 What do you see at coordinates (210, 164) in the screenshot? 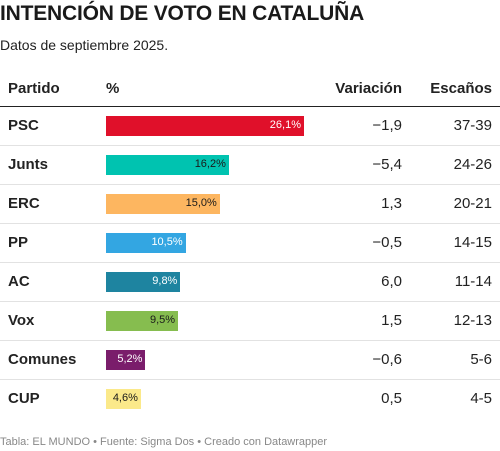
I see `bar-data-label: 16,2%` at bounding box center [210, 164].